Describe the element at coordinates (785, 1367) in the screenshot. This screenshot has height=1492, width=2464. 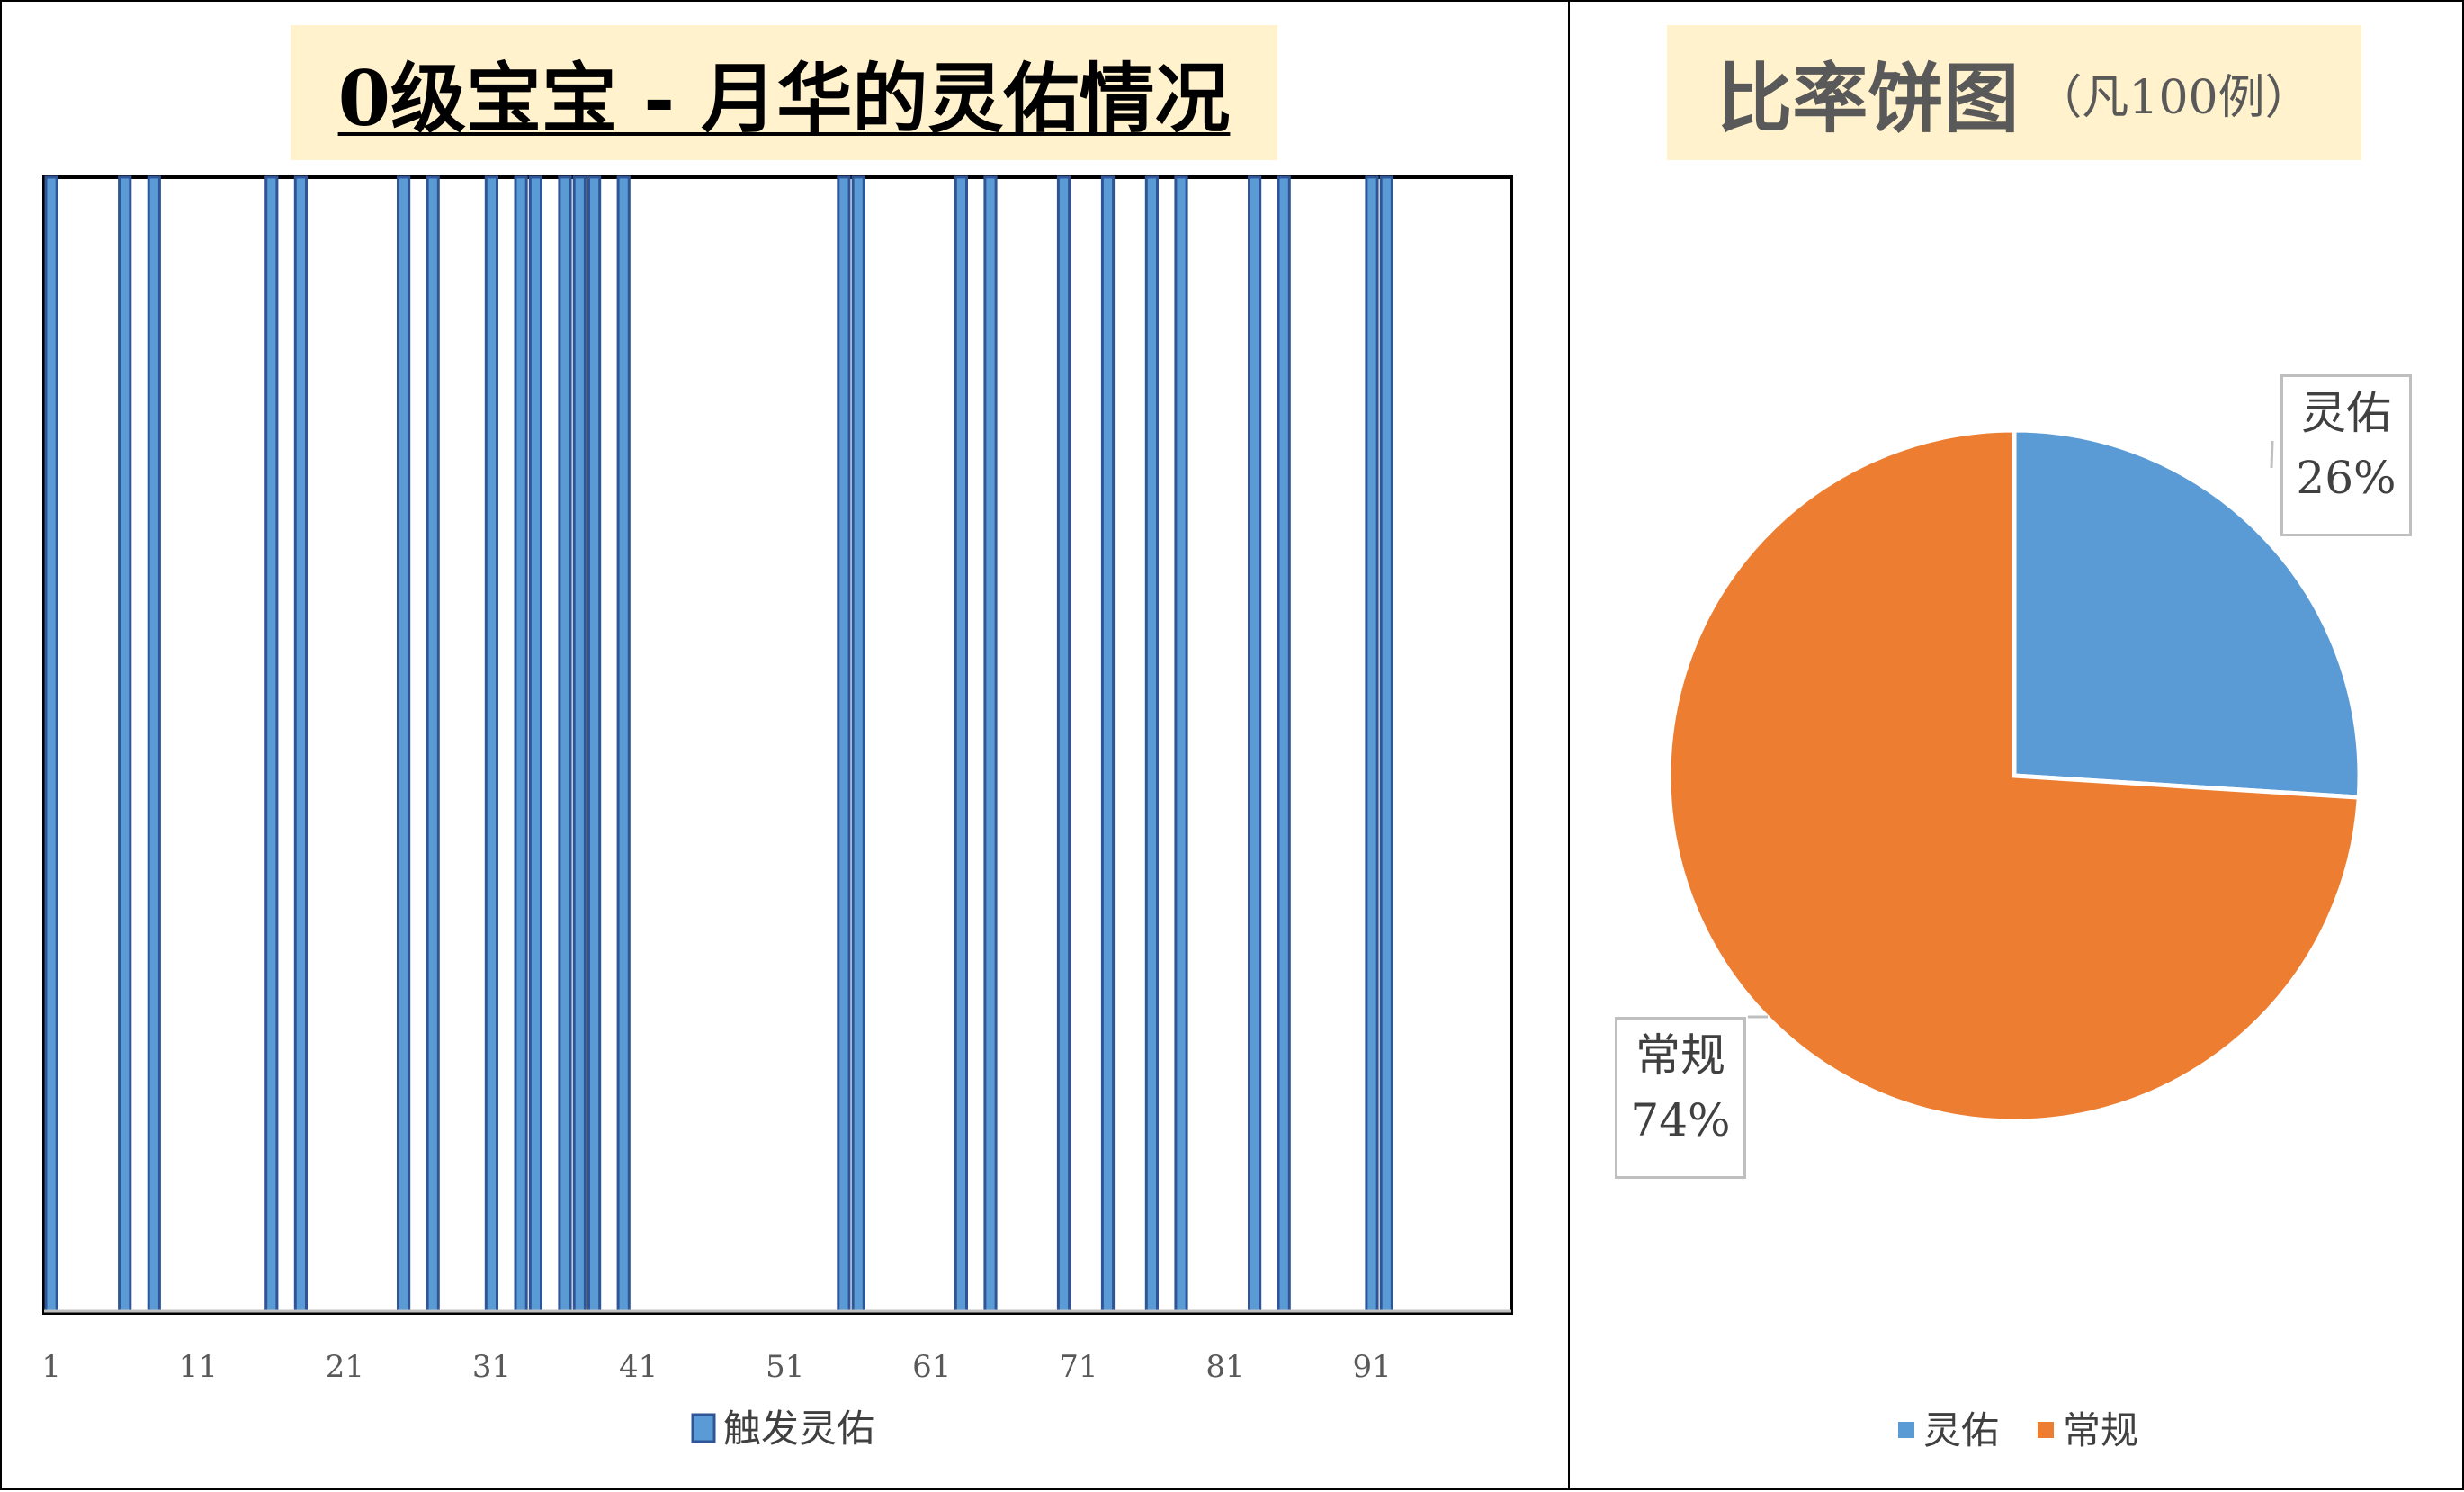
I see `x-tick-label-51: 51` at that location.